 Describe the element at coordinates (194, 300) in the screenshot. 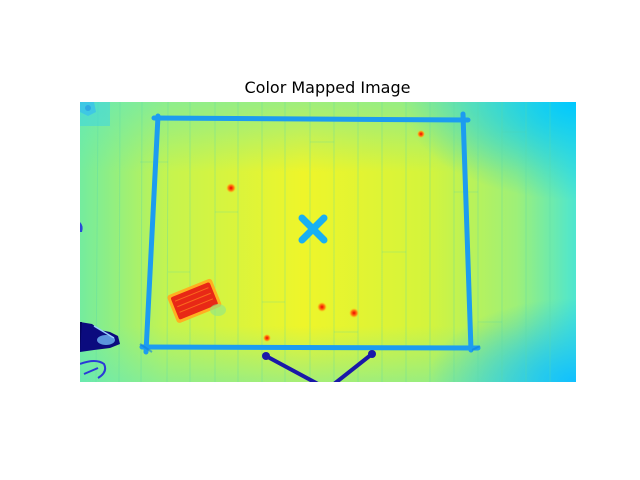

I see `hot-box` at that location.